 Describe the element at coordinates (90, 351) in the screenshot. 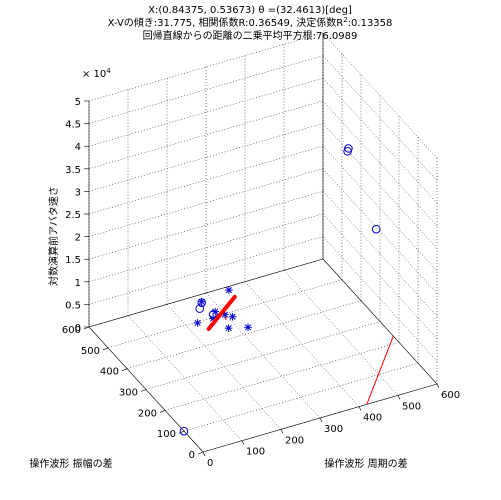

I see `y-tick-label: 500` at that location.